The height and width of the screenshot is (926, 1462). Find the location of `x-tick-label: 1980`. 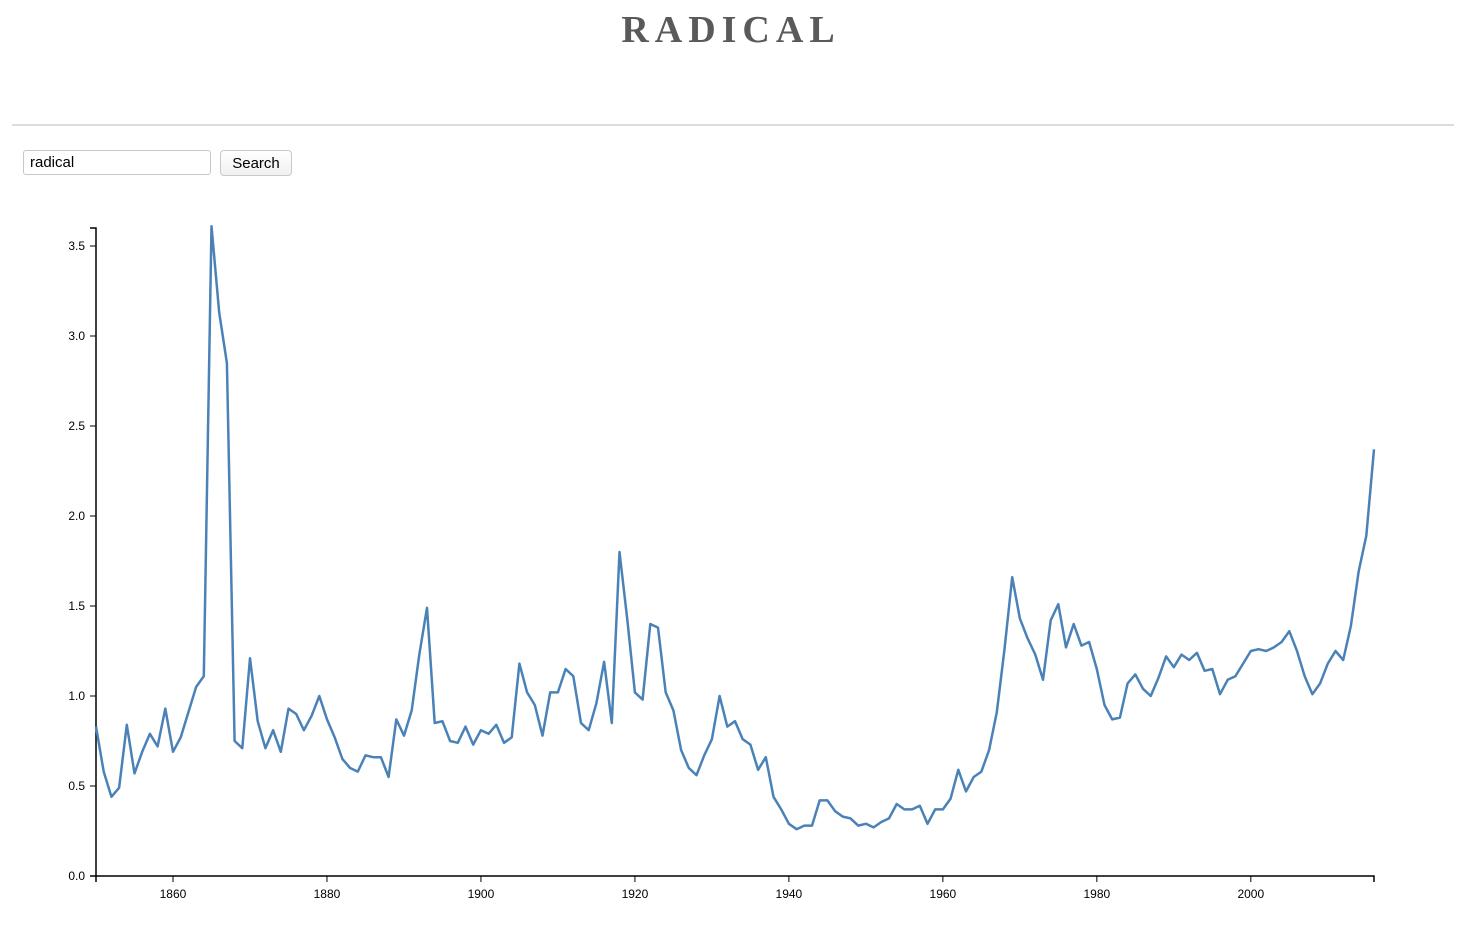

x-tick-label: 1980 is located at coordinates (1096, 894).